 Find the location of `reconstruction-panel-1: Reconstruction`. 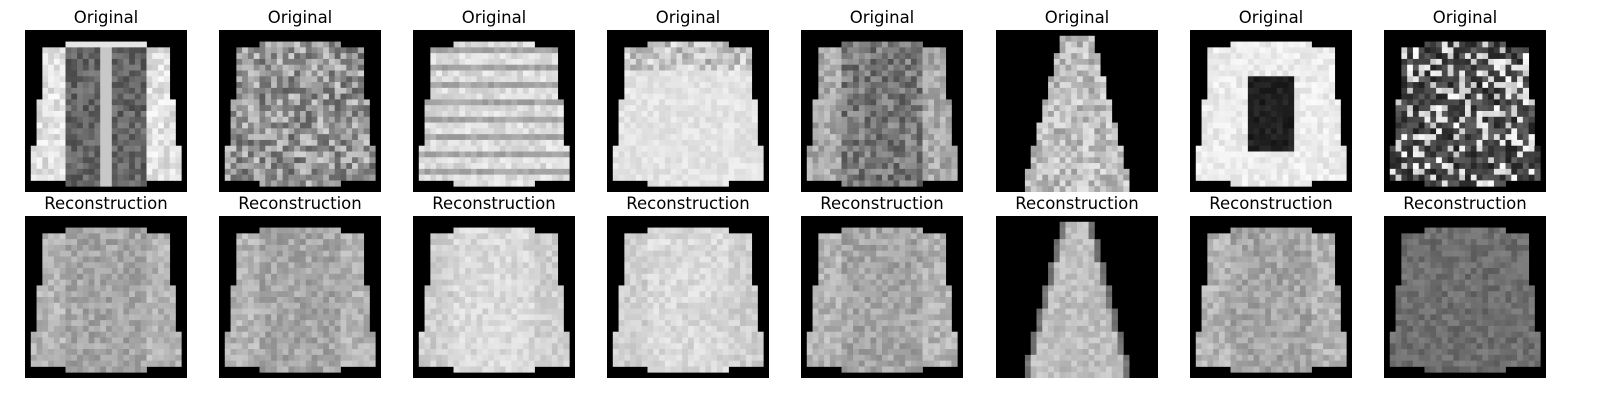

reconstruction-panel-1: Reconstruction is located at coordinates (106, 285).